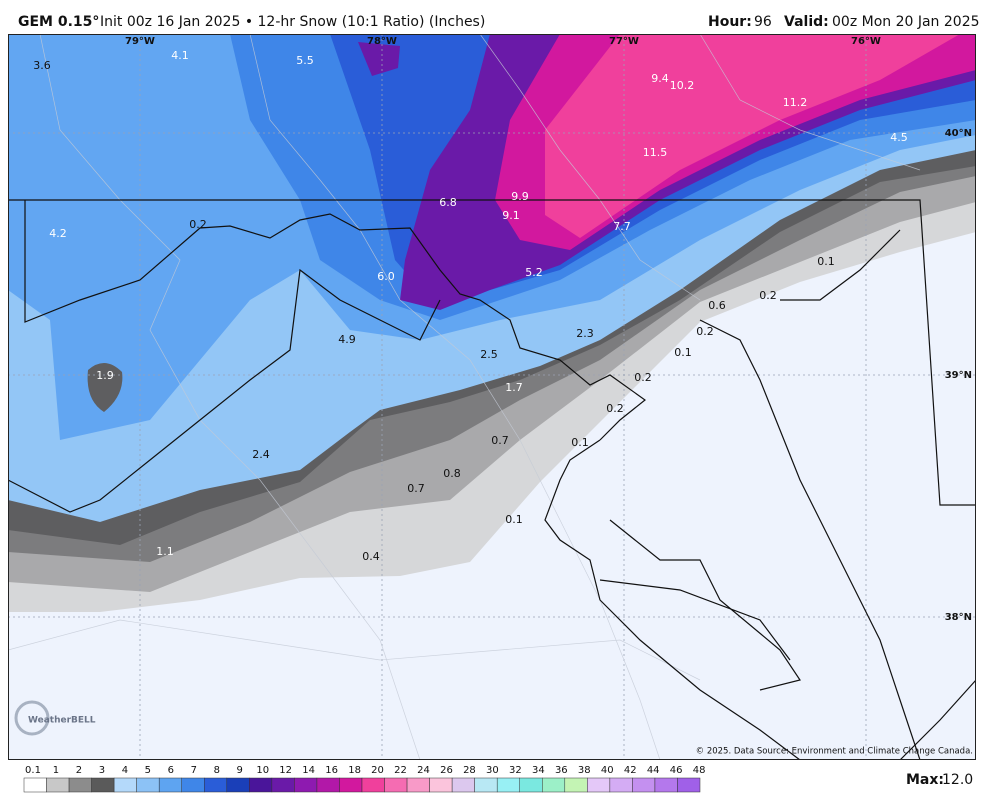 Image resolution: width=984 pixels, height=812 pixels. Describe the element at coordinates (400, 770) in the screenshot. I see `colorbar-label: 22` at that location.